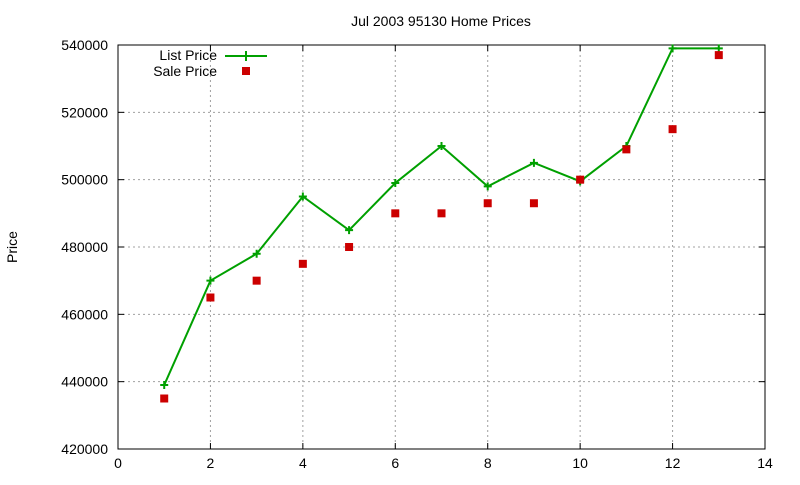 Image resolution: width=800 pixels, height=485 pixels. I want to click on legend: List Price Sale Price, so click(210, 63).